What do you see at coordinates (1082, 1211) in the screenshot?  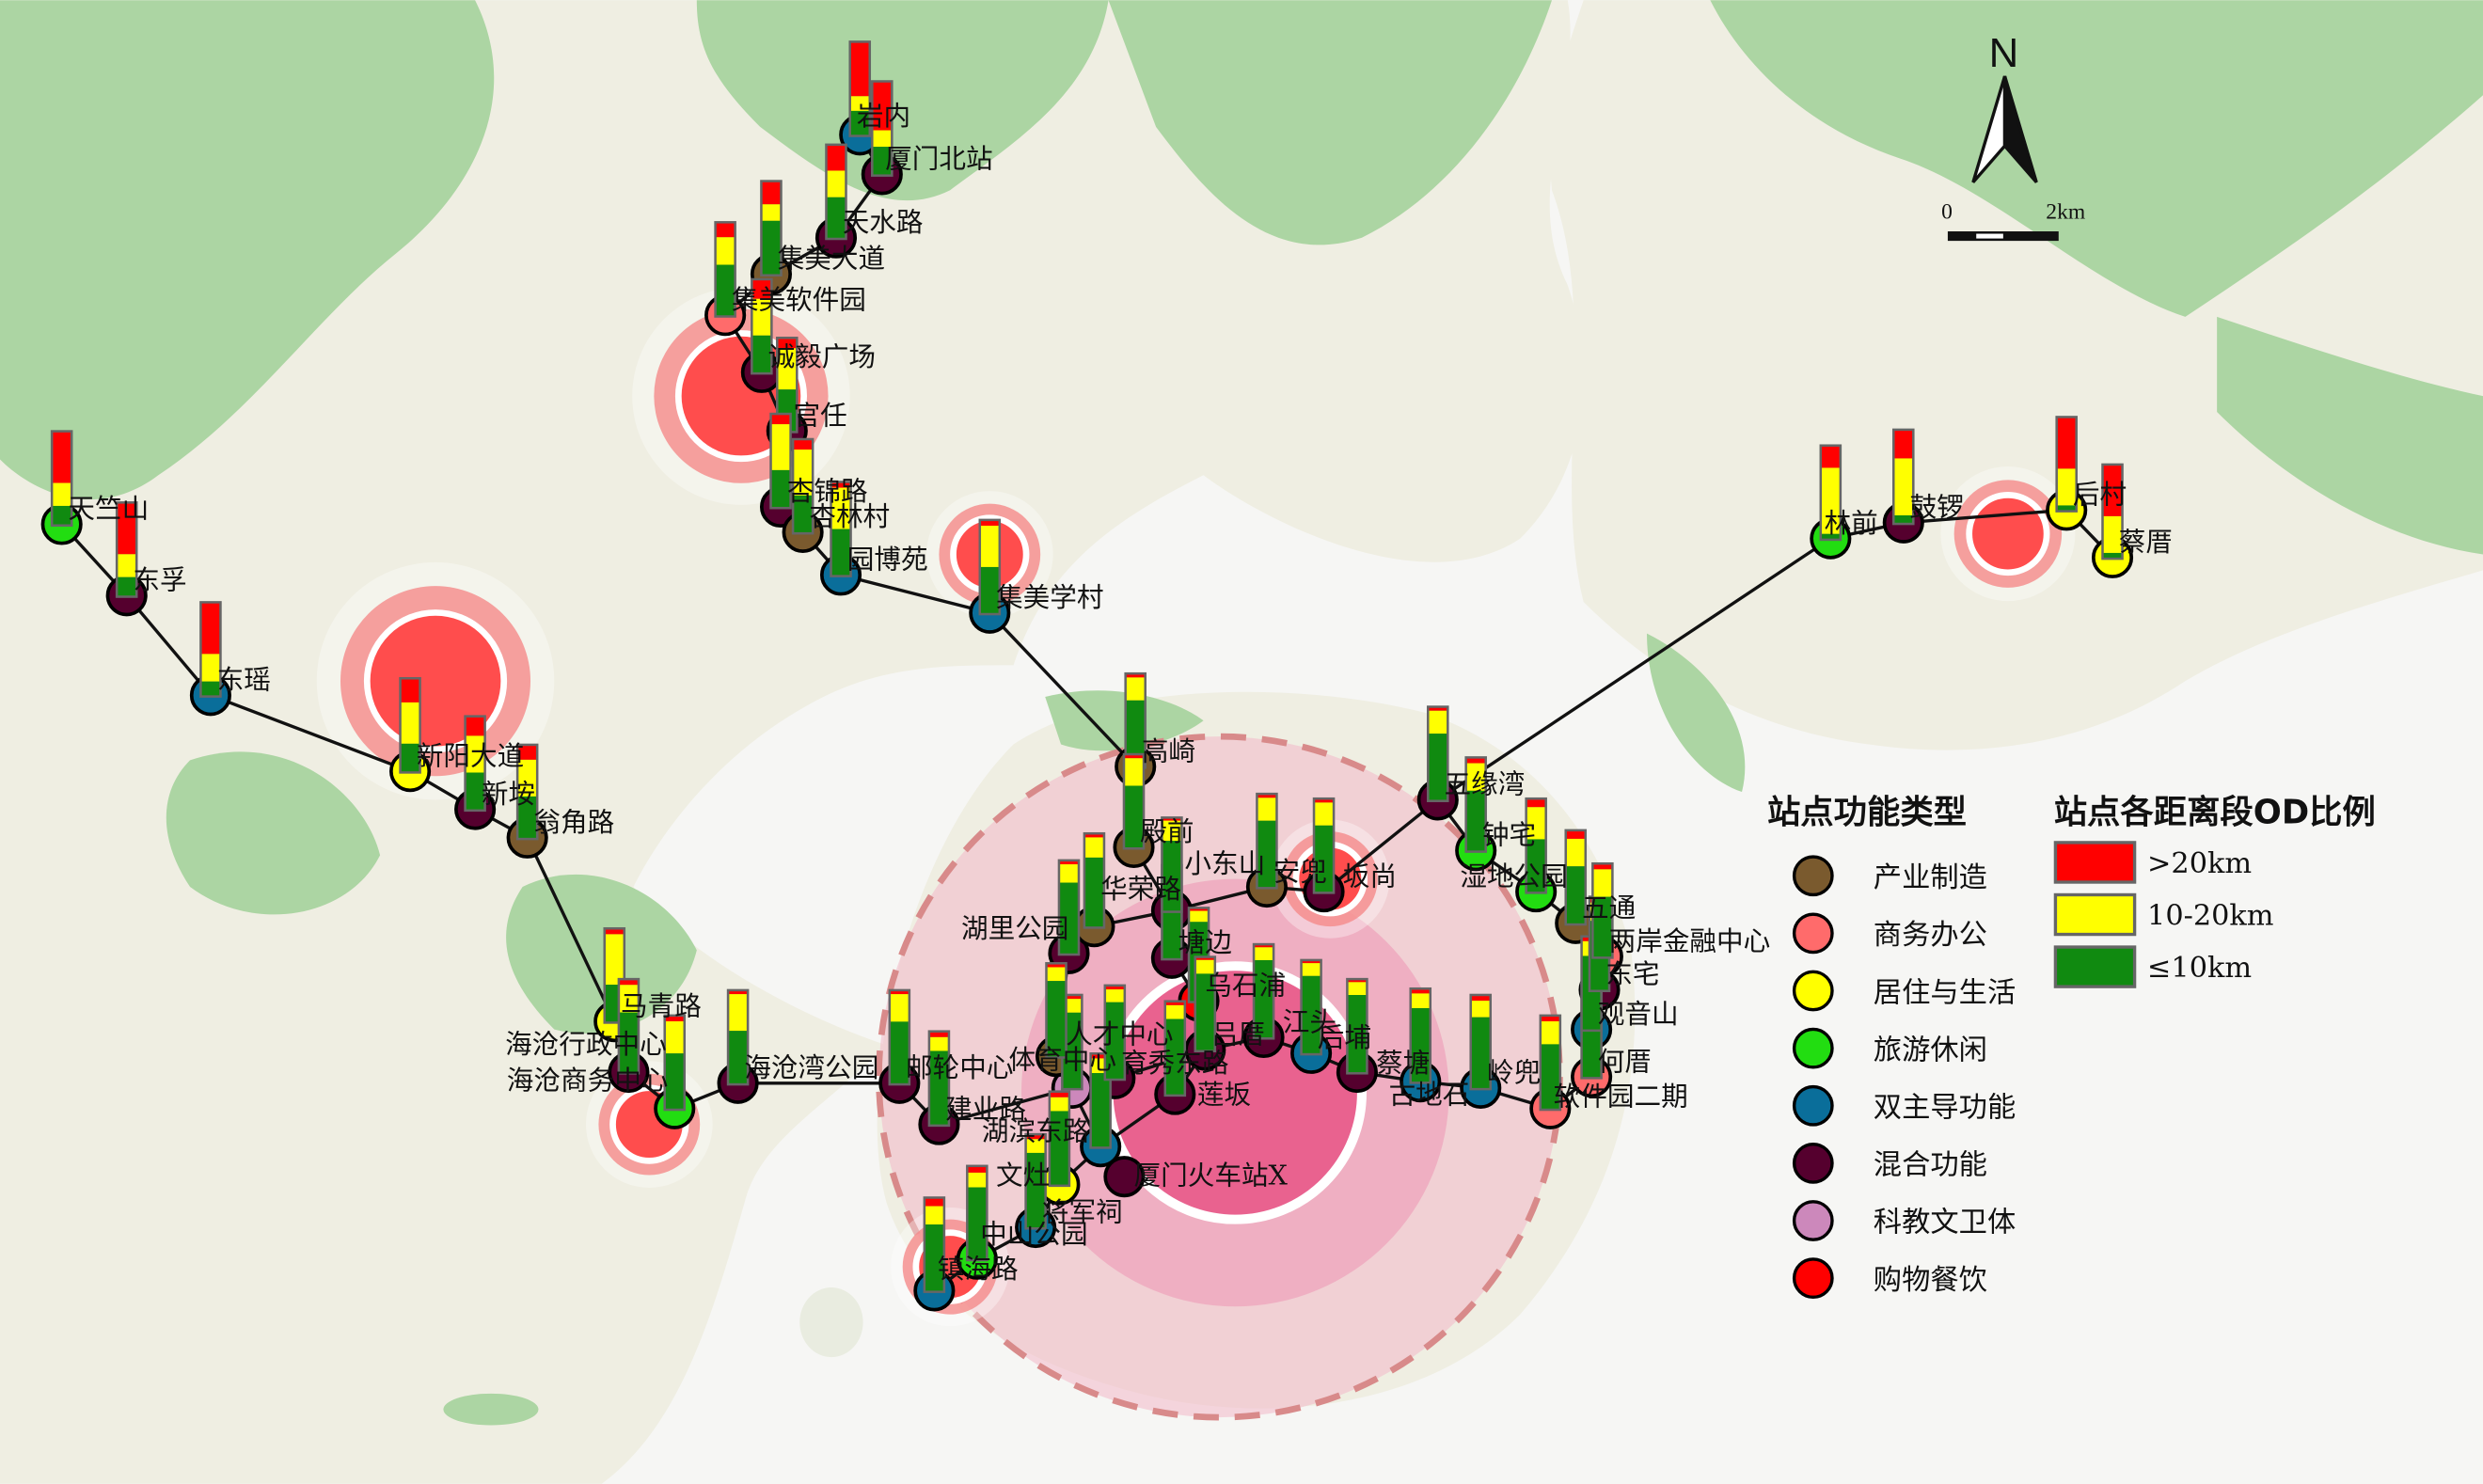 I see `station-label: 将军祠` at bounding box center [1082, 1211].